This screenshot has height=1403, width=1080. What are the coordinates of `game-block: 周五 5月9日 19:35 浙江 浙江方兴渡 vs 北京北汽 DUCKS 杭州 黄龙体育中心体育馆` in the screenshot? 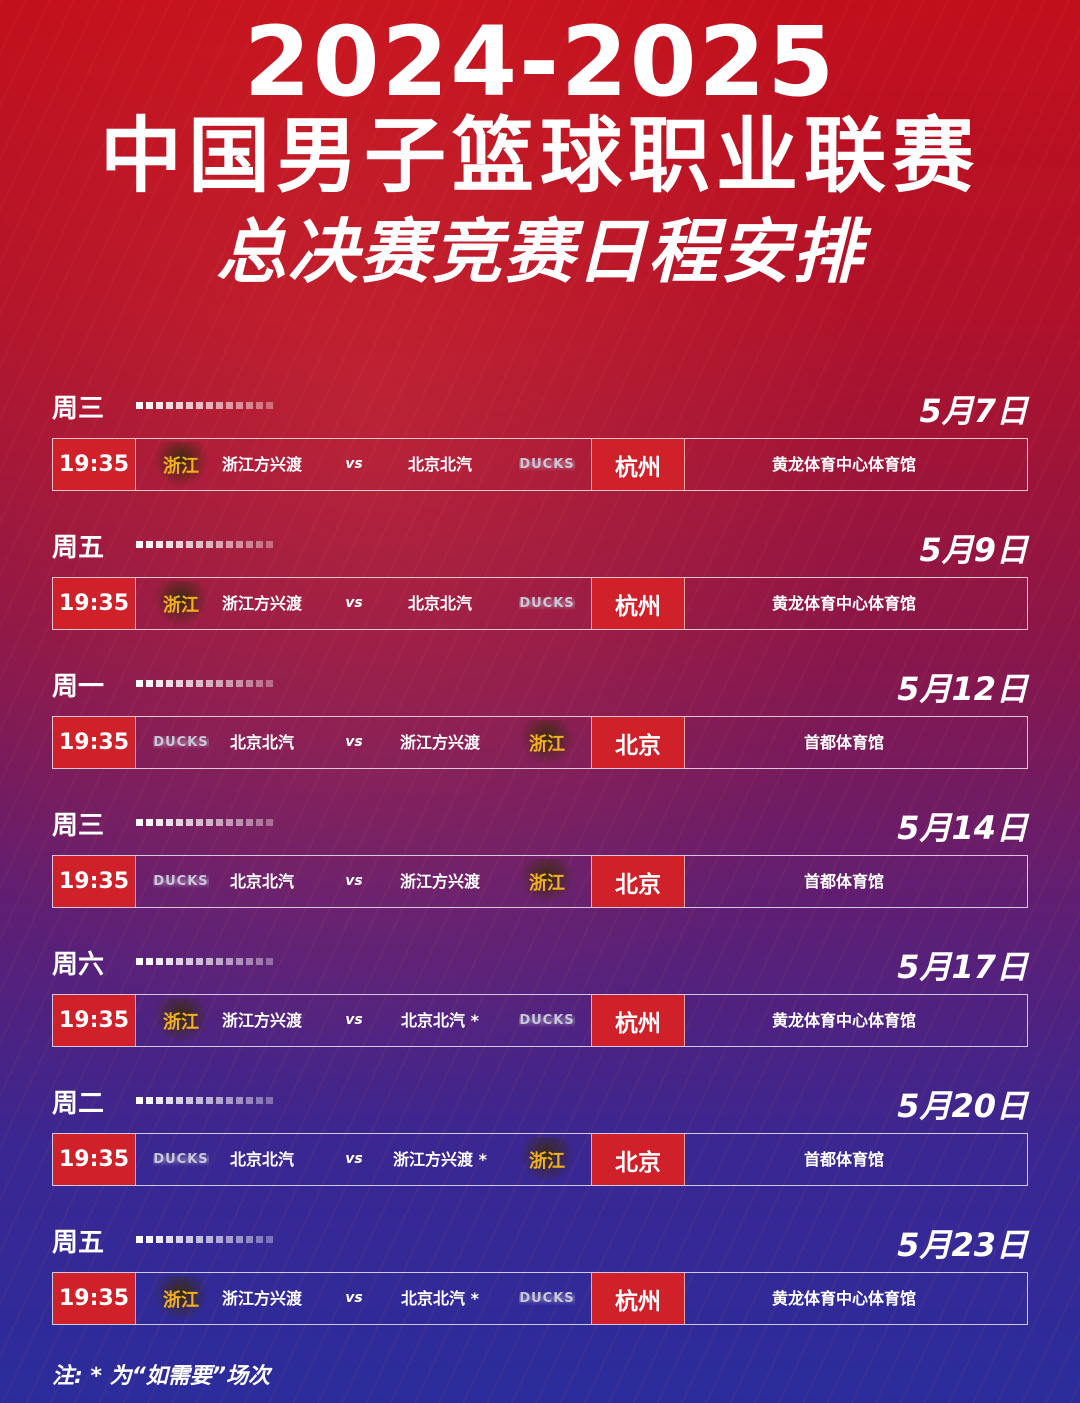 It's located at (540, 601).